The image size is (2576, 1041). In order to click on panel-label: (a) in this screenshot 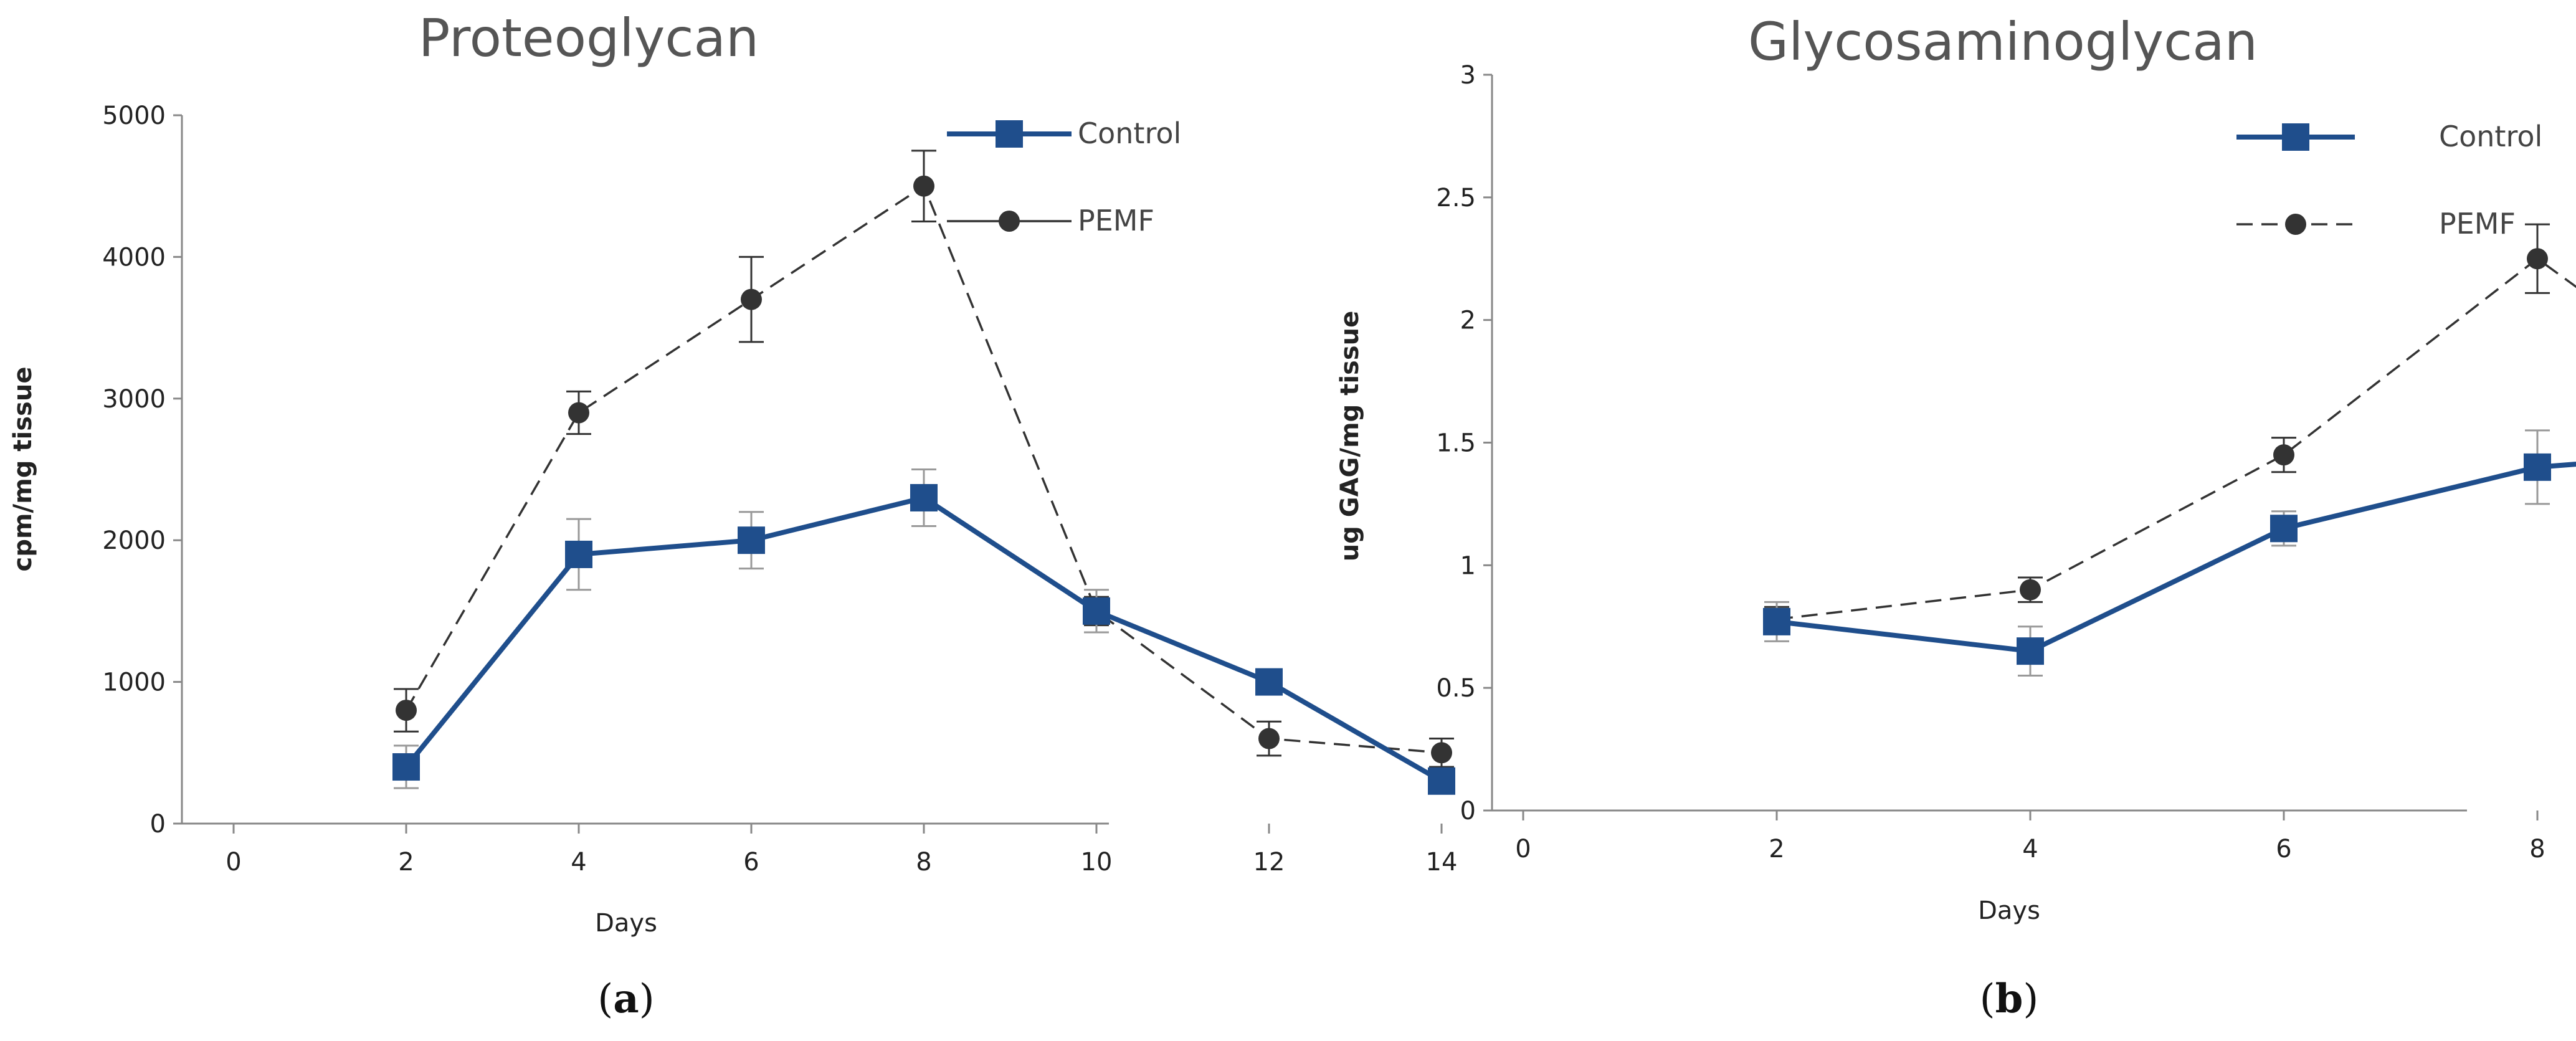, I will do `click(625, 999)`.